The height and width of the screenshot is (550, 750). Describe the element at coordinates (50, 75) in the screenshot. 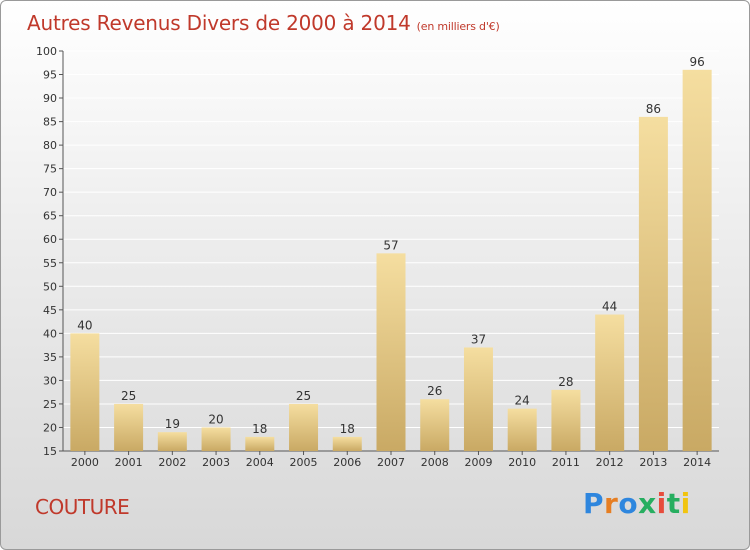

I see `y-tick-label: 95` at that location.